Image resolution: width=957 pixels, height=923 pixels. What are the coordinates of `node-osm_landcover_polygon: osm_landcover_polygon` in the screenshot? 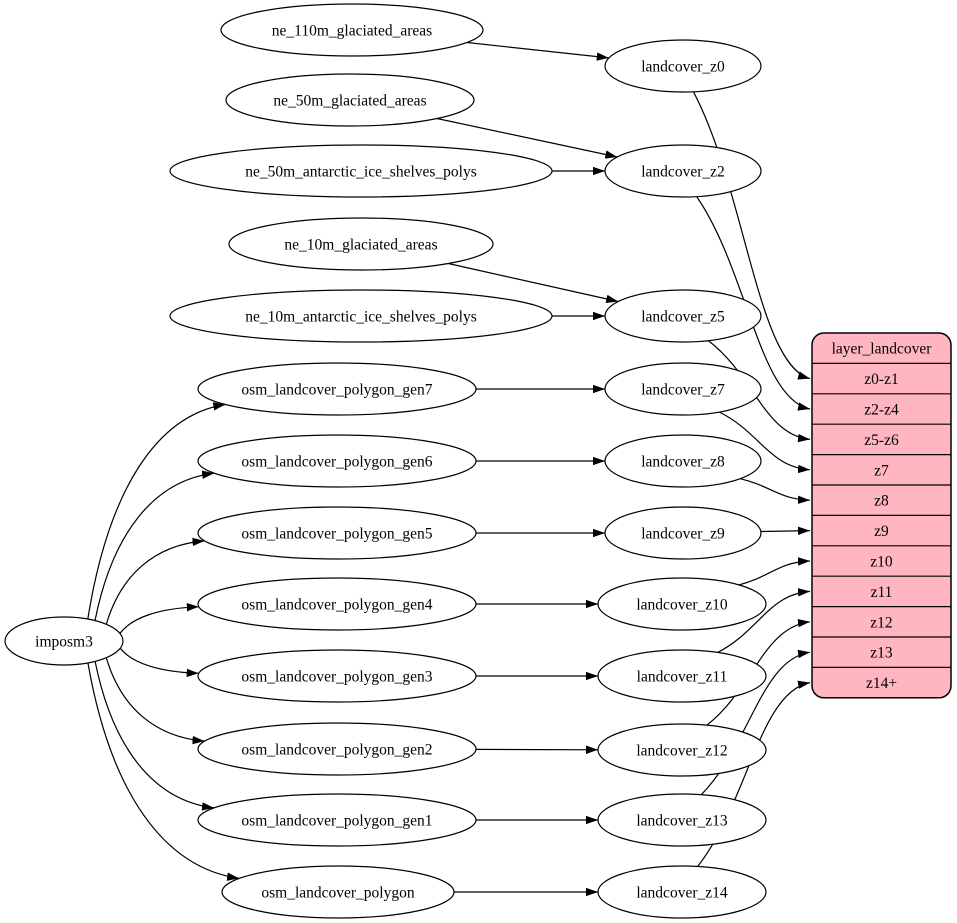 It's located at (338, 892).